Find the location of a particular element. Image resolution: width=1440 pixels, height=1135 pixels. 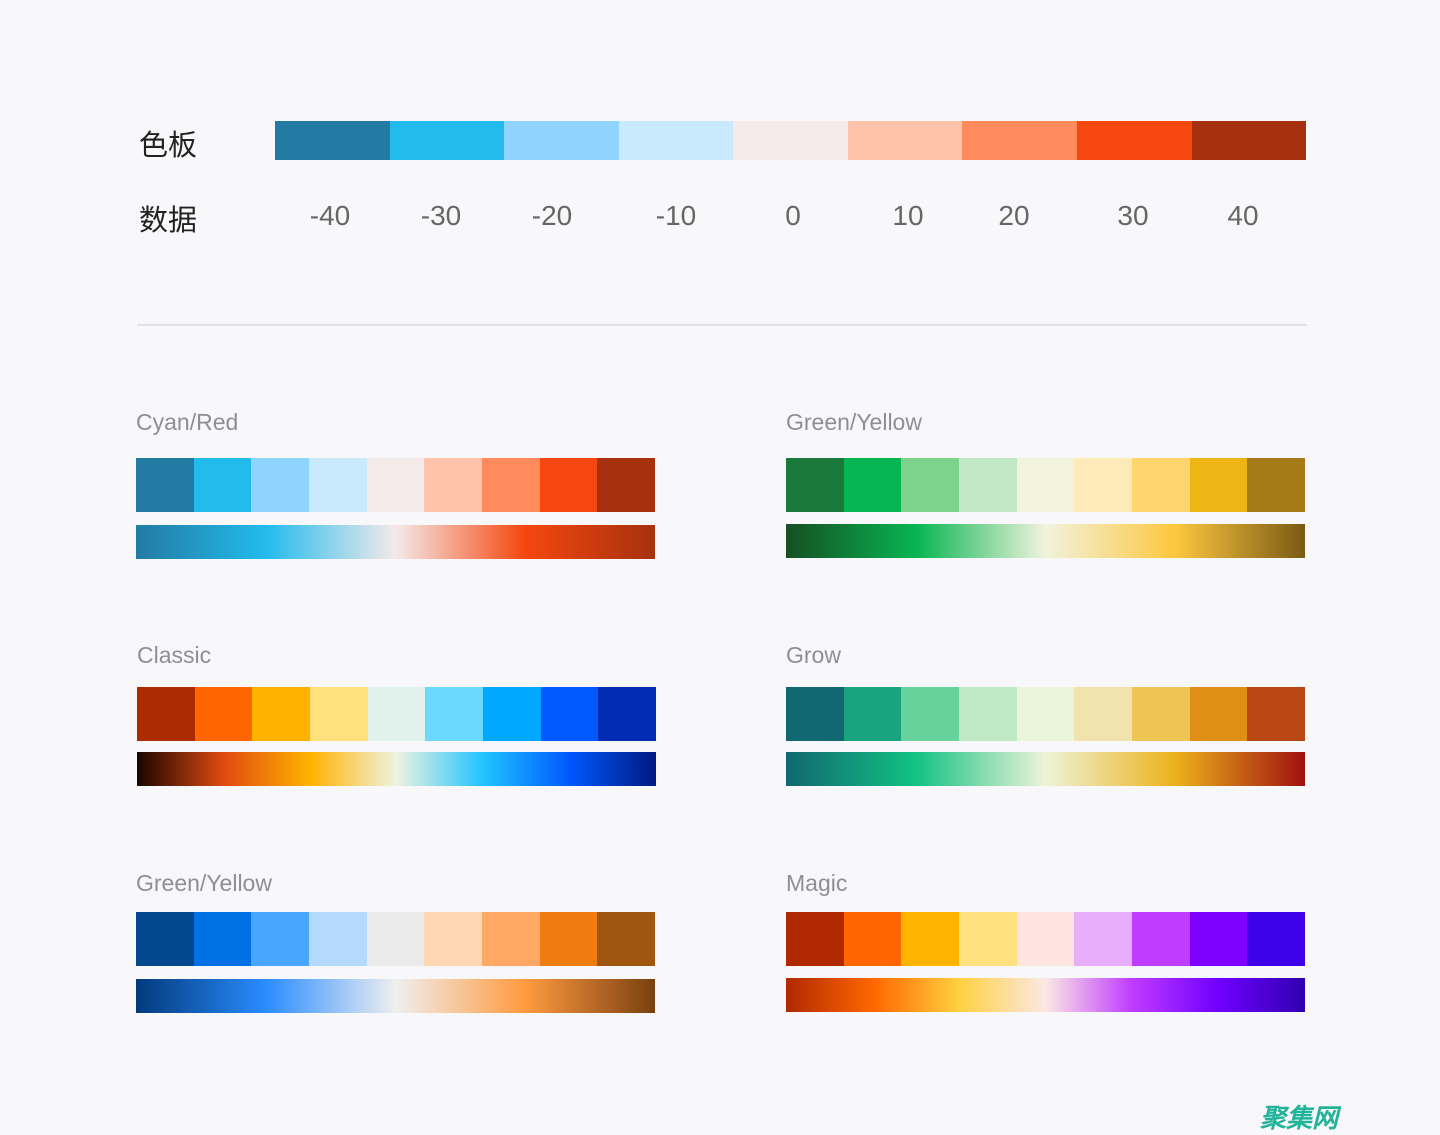

legend-value: -20 is located at coordinates (552, 215).